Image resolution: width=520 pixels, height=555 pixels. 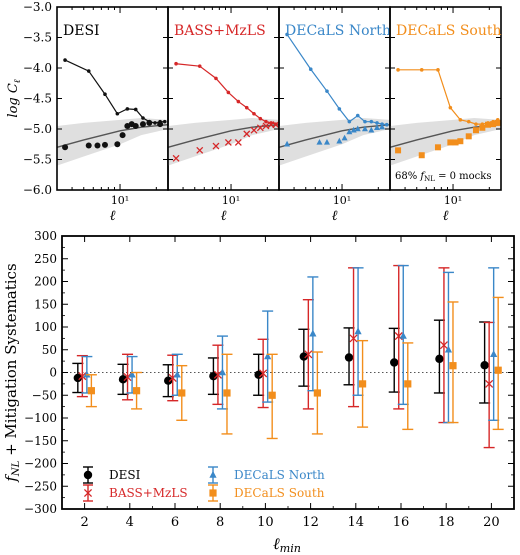 I want to click on legend-entry: BASS+MzLS, so click(x=135, y=493).